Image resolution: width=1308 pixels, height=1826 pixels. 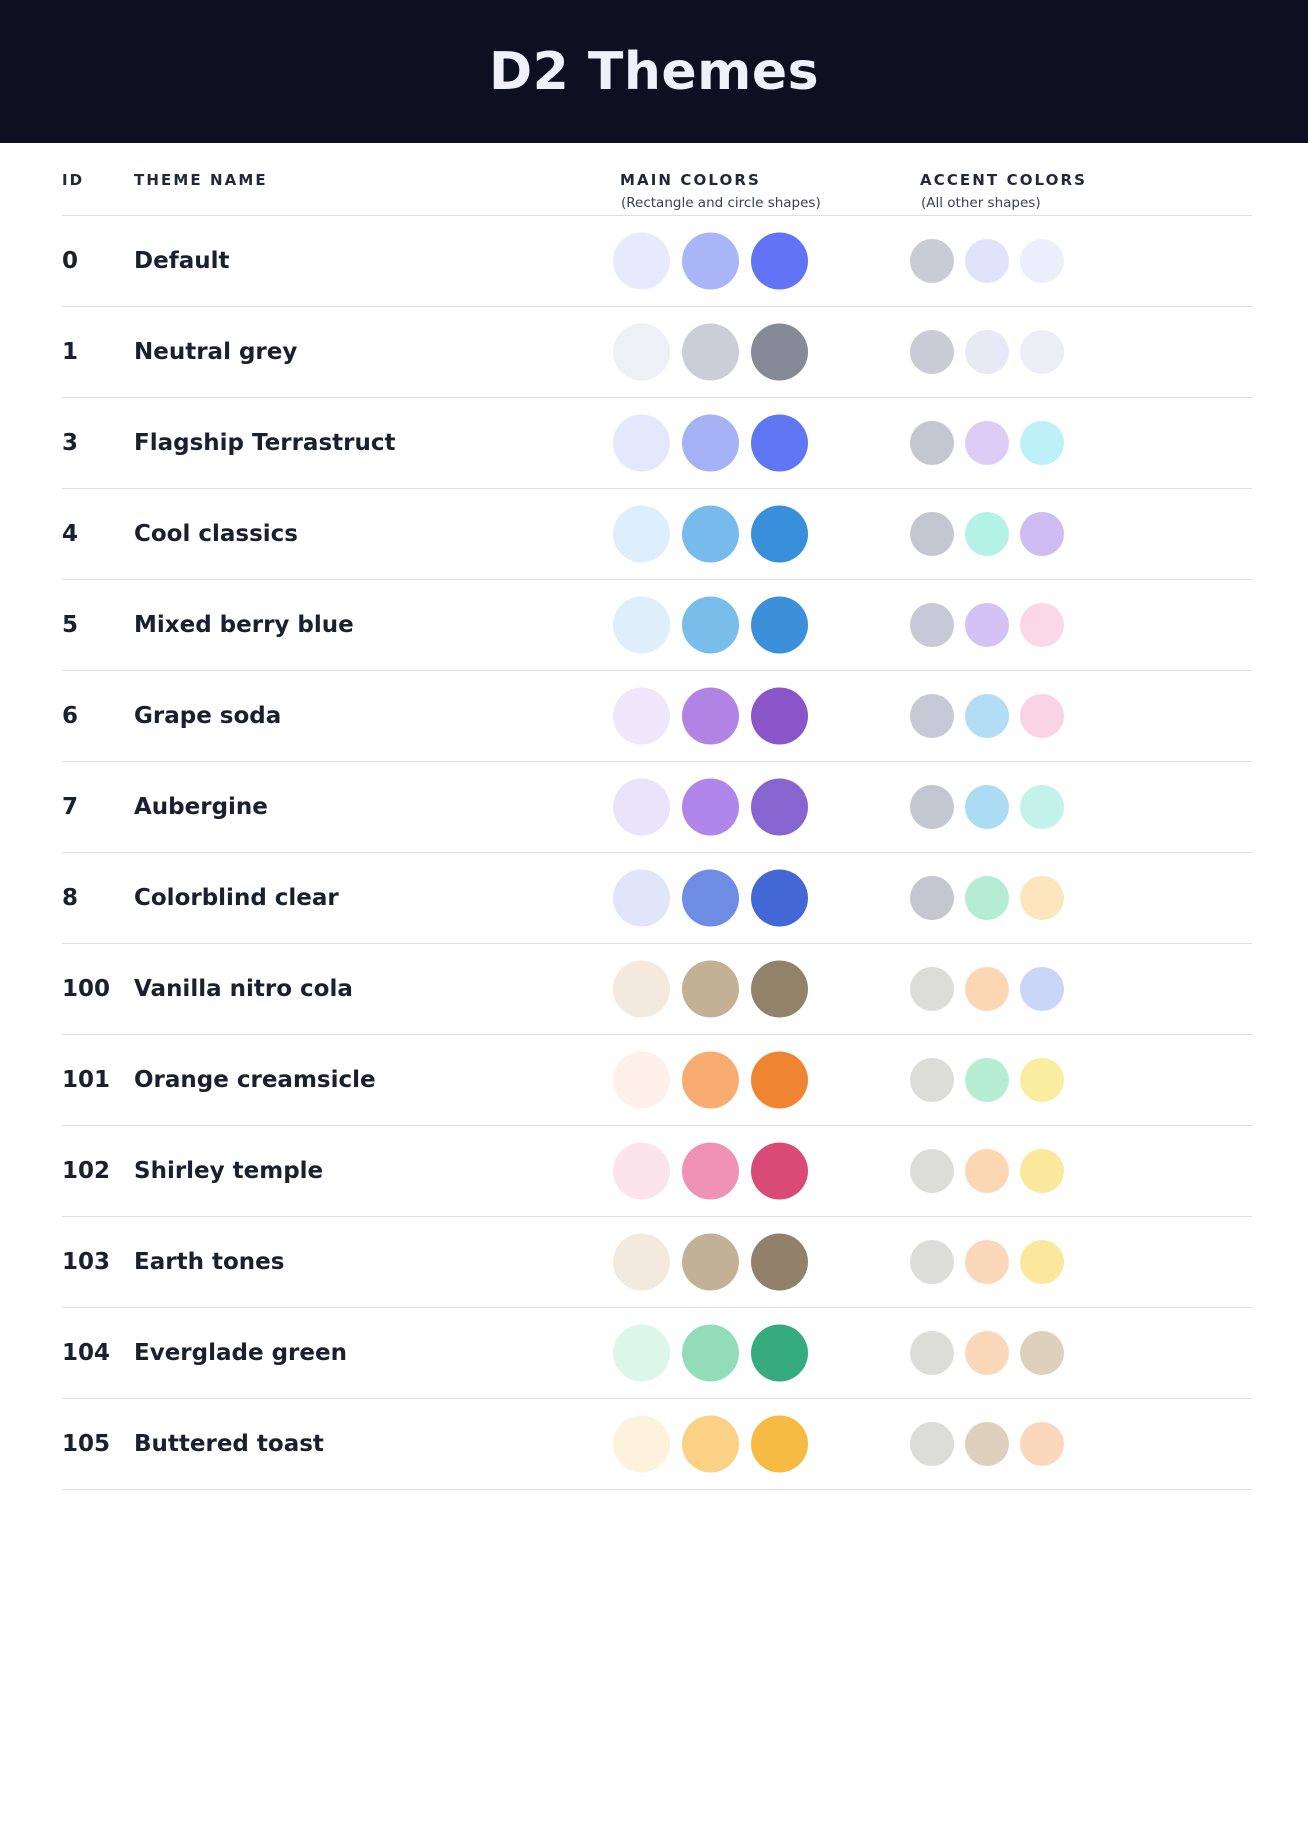 I want to click on table-row: 105 Buttered toast, so click(x=657, y=1444).